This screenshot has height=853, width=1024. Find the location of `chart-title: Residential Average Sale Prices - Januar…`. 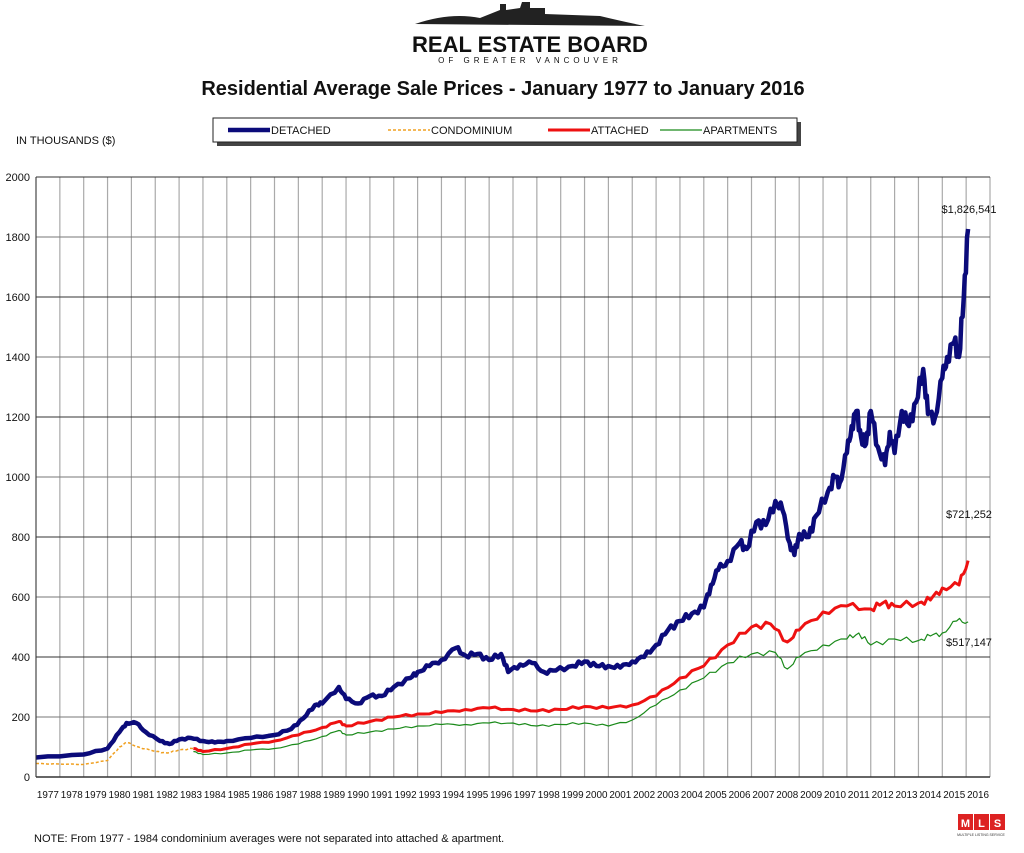

chart-title: Residential Average Sale Prices - Januar… is located at coordinates (502, 89).